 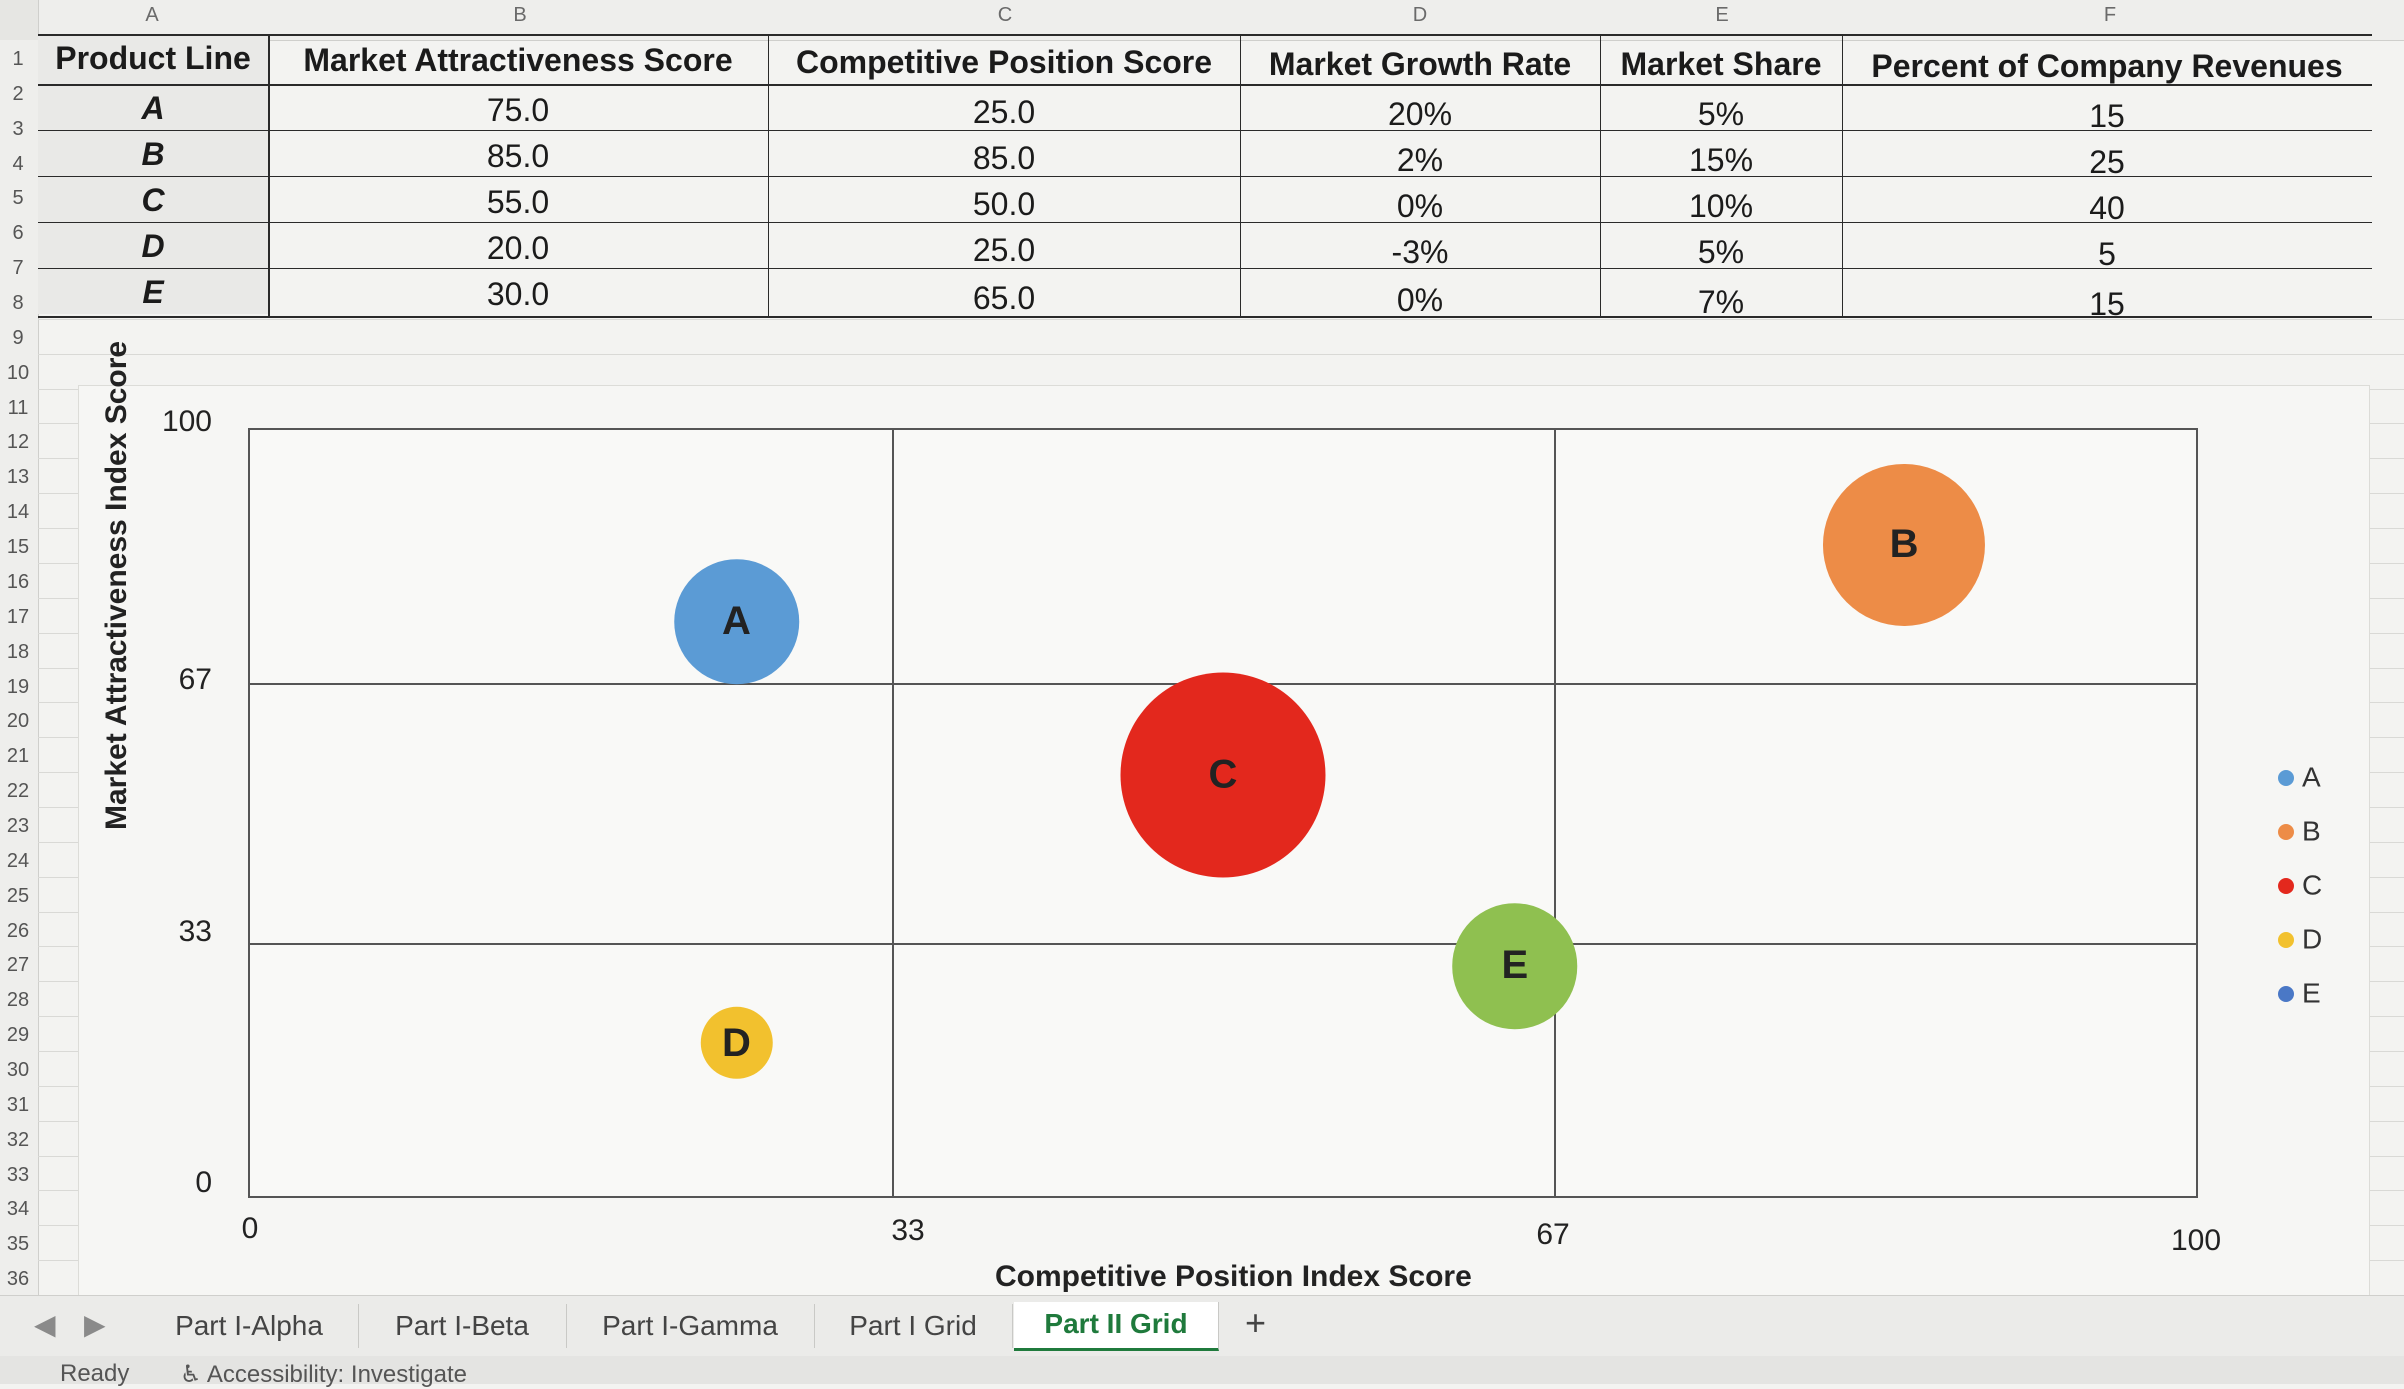 I want to click on row-header: 15, so click(x=18, y=547).